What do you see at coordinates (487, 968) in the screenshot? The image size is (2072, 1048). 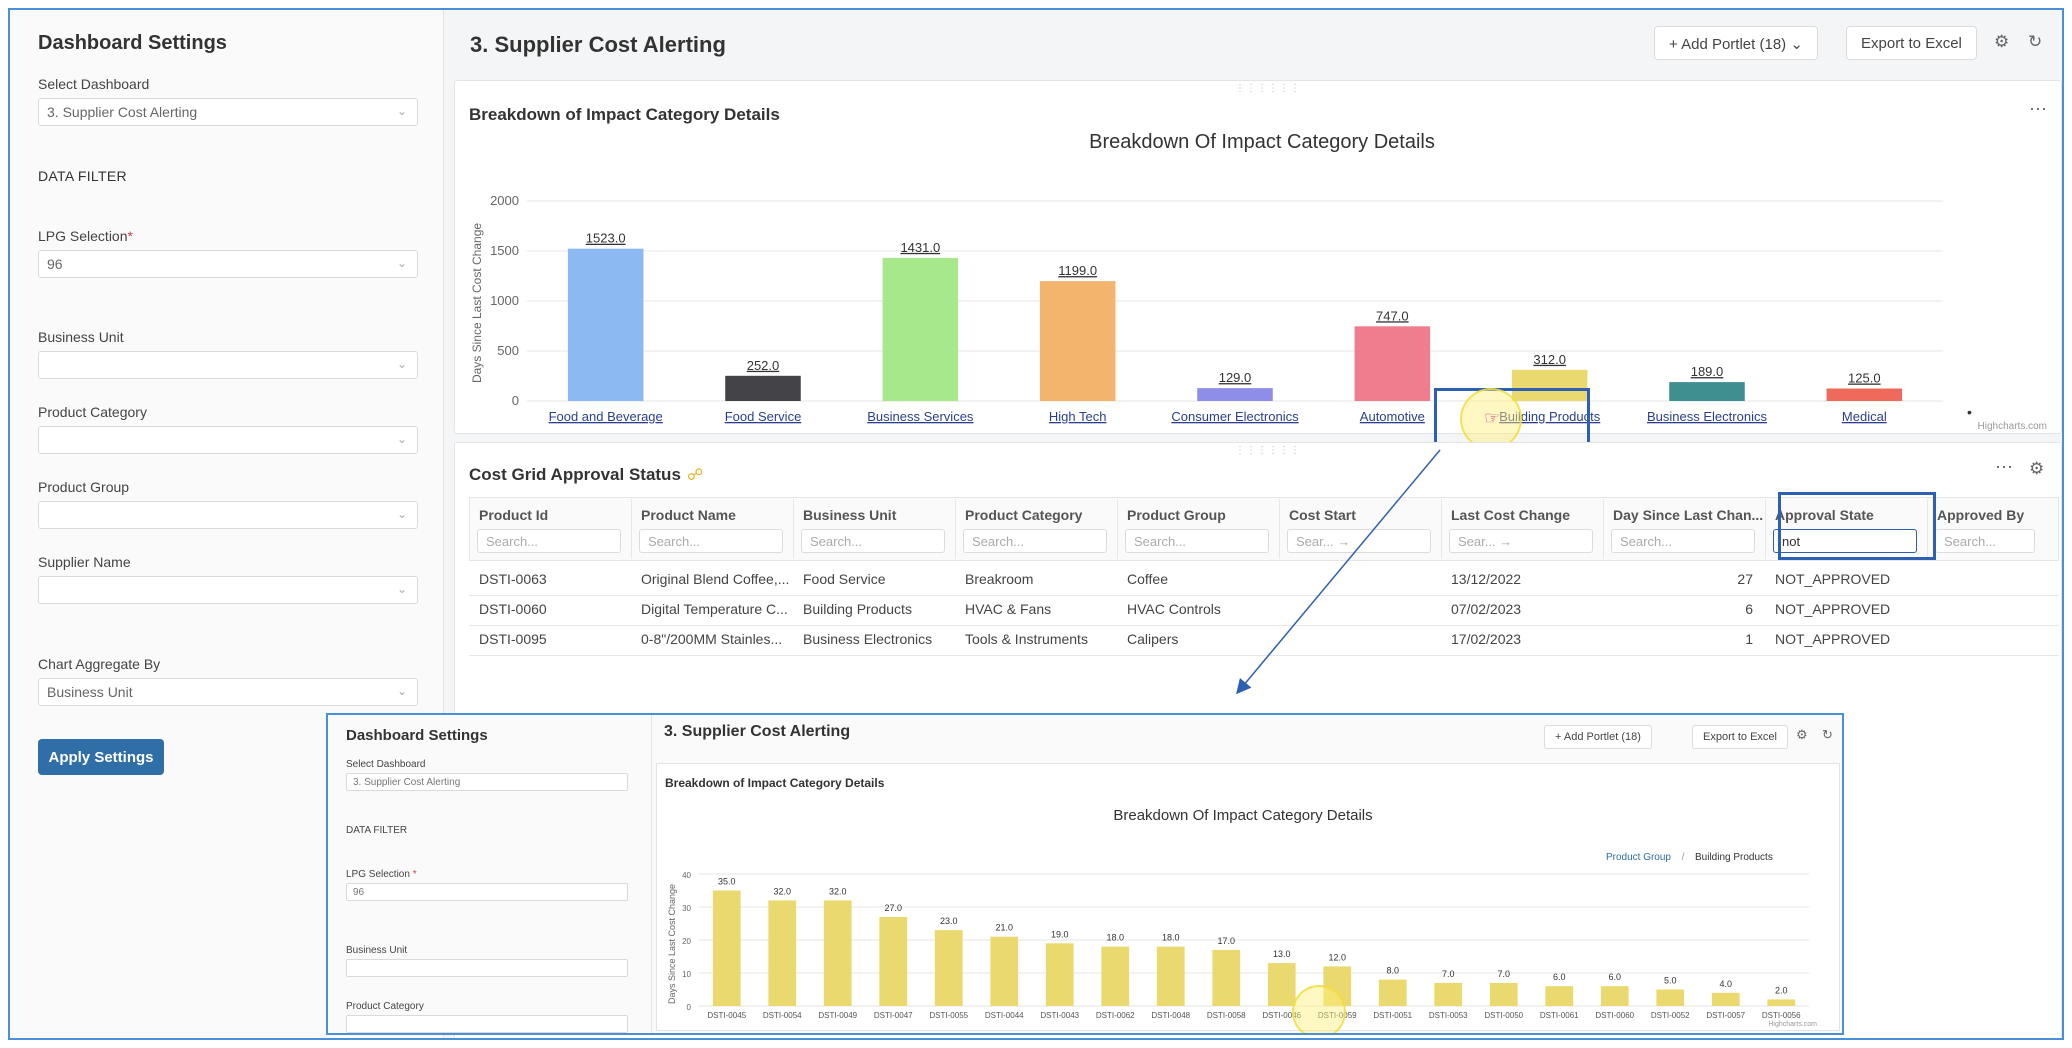 I see `inset-business-unit-dropdown` at bounding box center [487, 968].